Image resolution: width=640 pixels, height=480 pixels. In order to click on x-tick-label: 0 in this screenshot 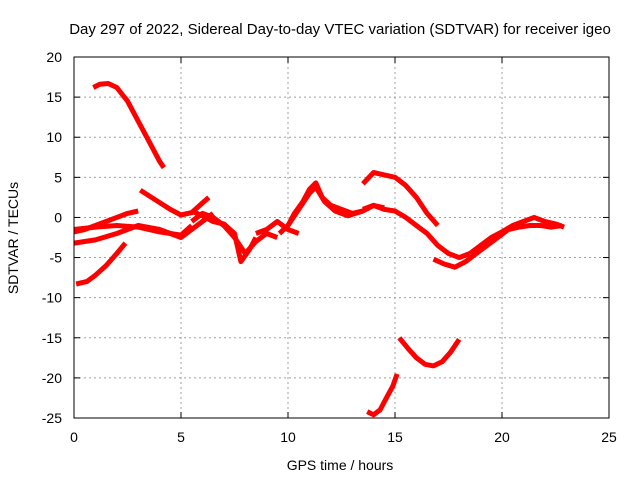, I will do `click(74, 437)`.